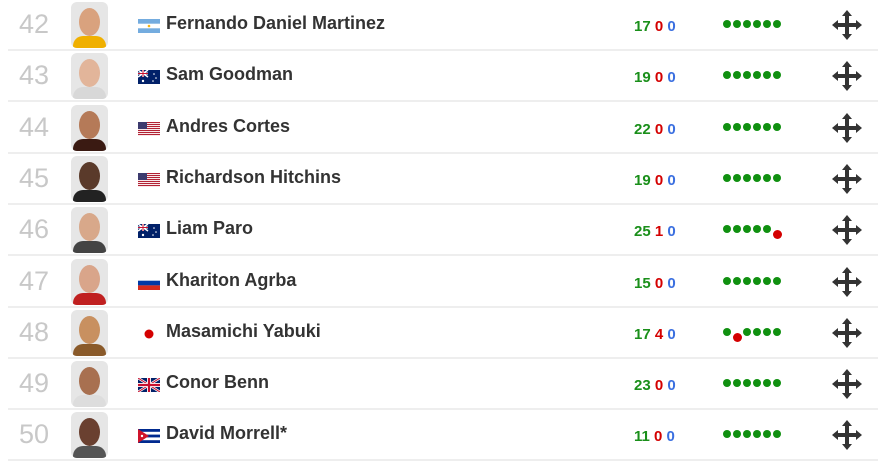  Describe the element at coordinates (149, 231) in the screenshot. I see `flag-australia-icon` at that location.